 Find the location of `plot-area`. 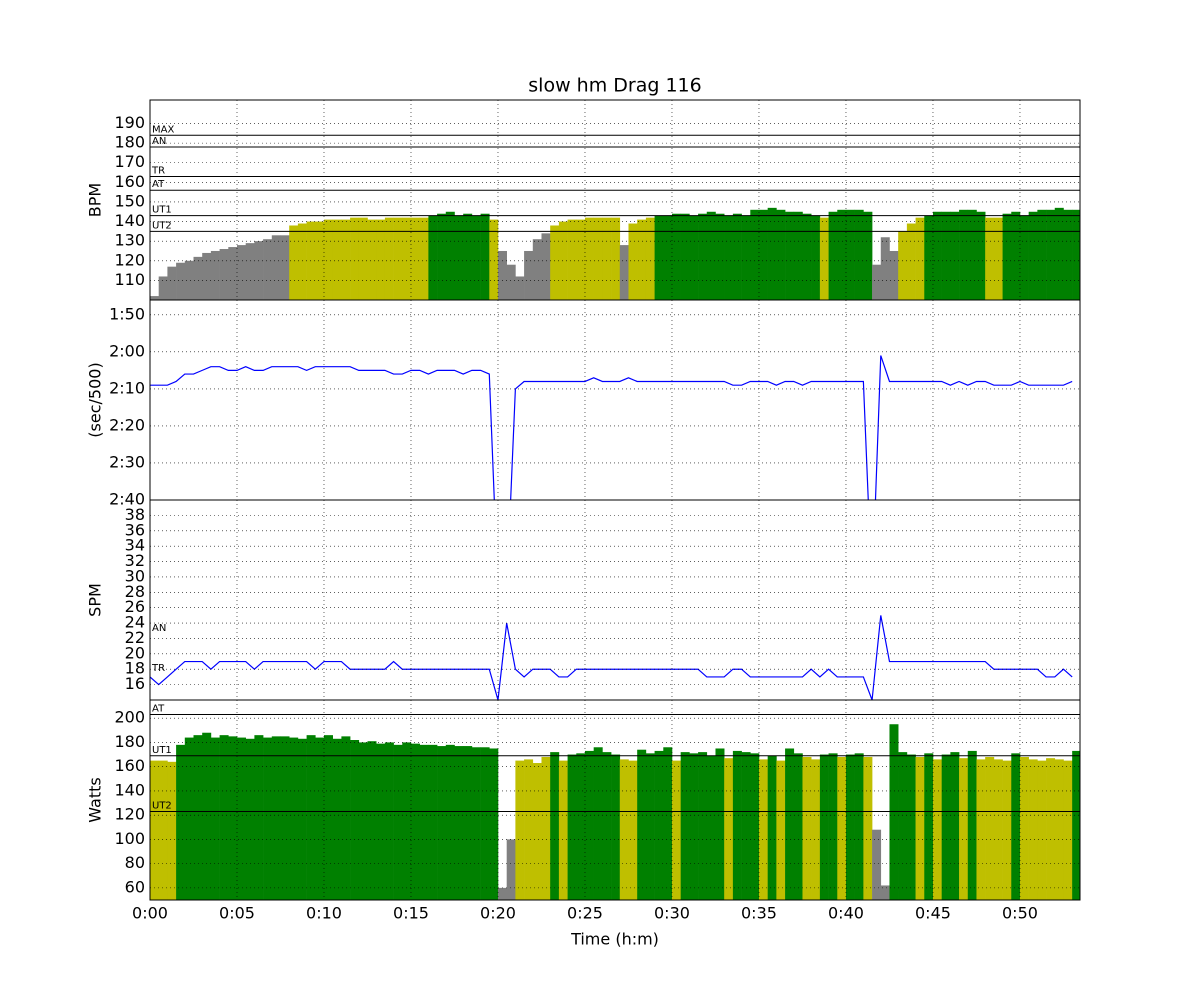

plot-area is located at coordinates (611, 427).